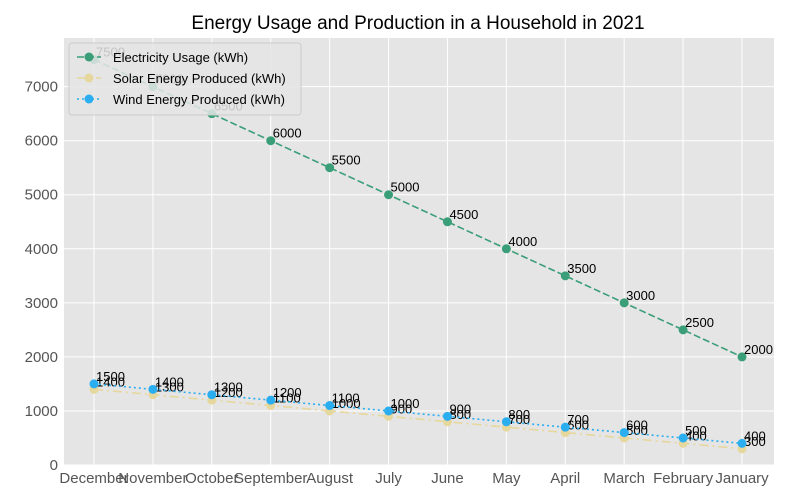  Describe the element at coordinates (199, 78) in the screenshot. I see `legend-label-1: Solar Energy Produced (kWh)` at that location.